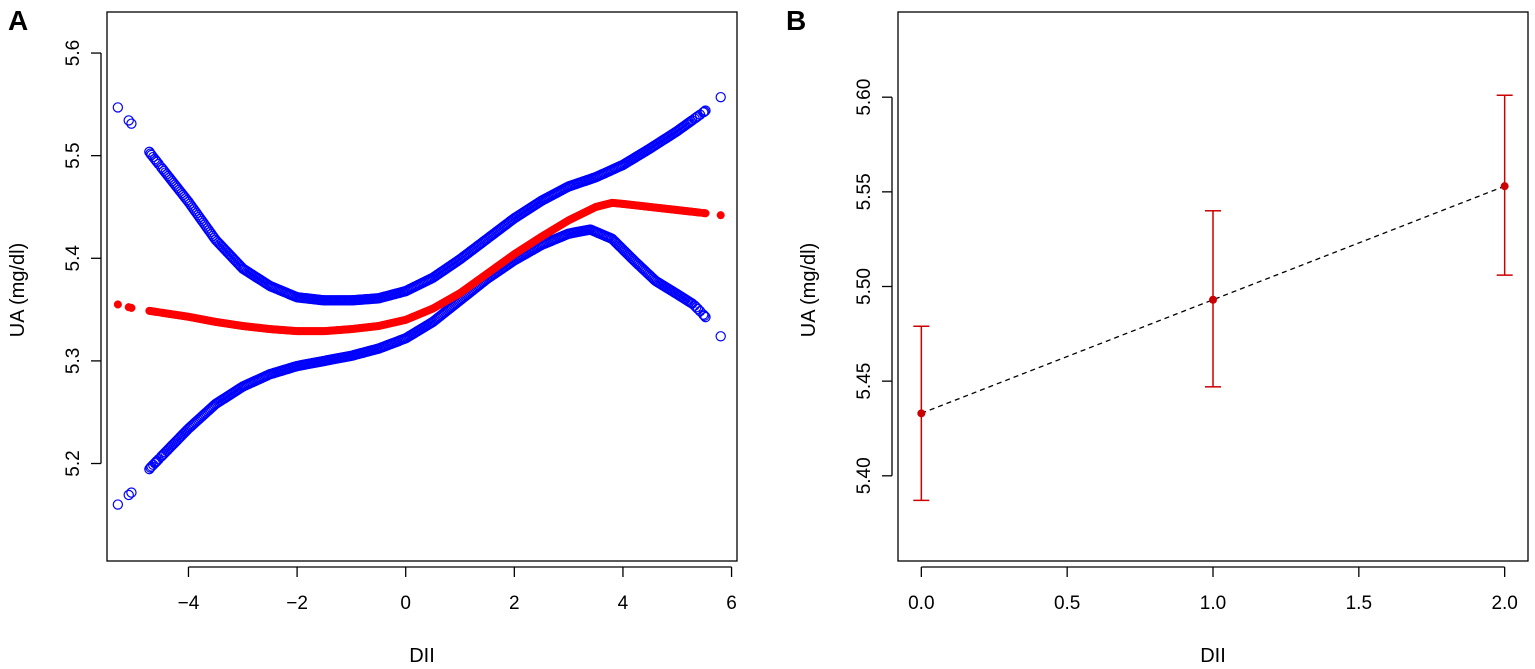 Image resolution: width=1535 pixels, height=669 pixels. I want to click on panel-b-label: B, so click(796, 20).